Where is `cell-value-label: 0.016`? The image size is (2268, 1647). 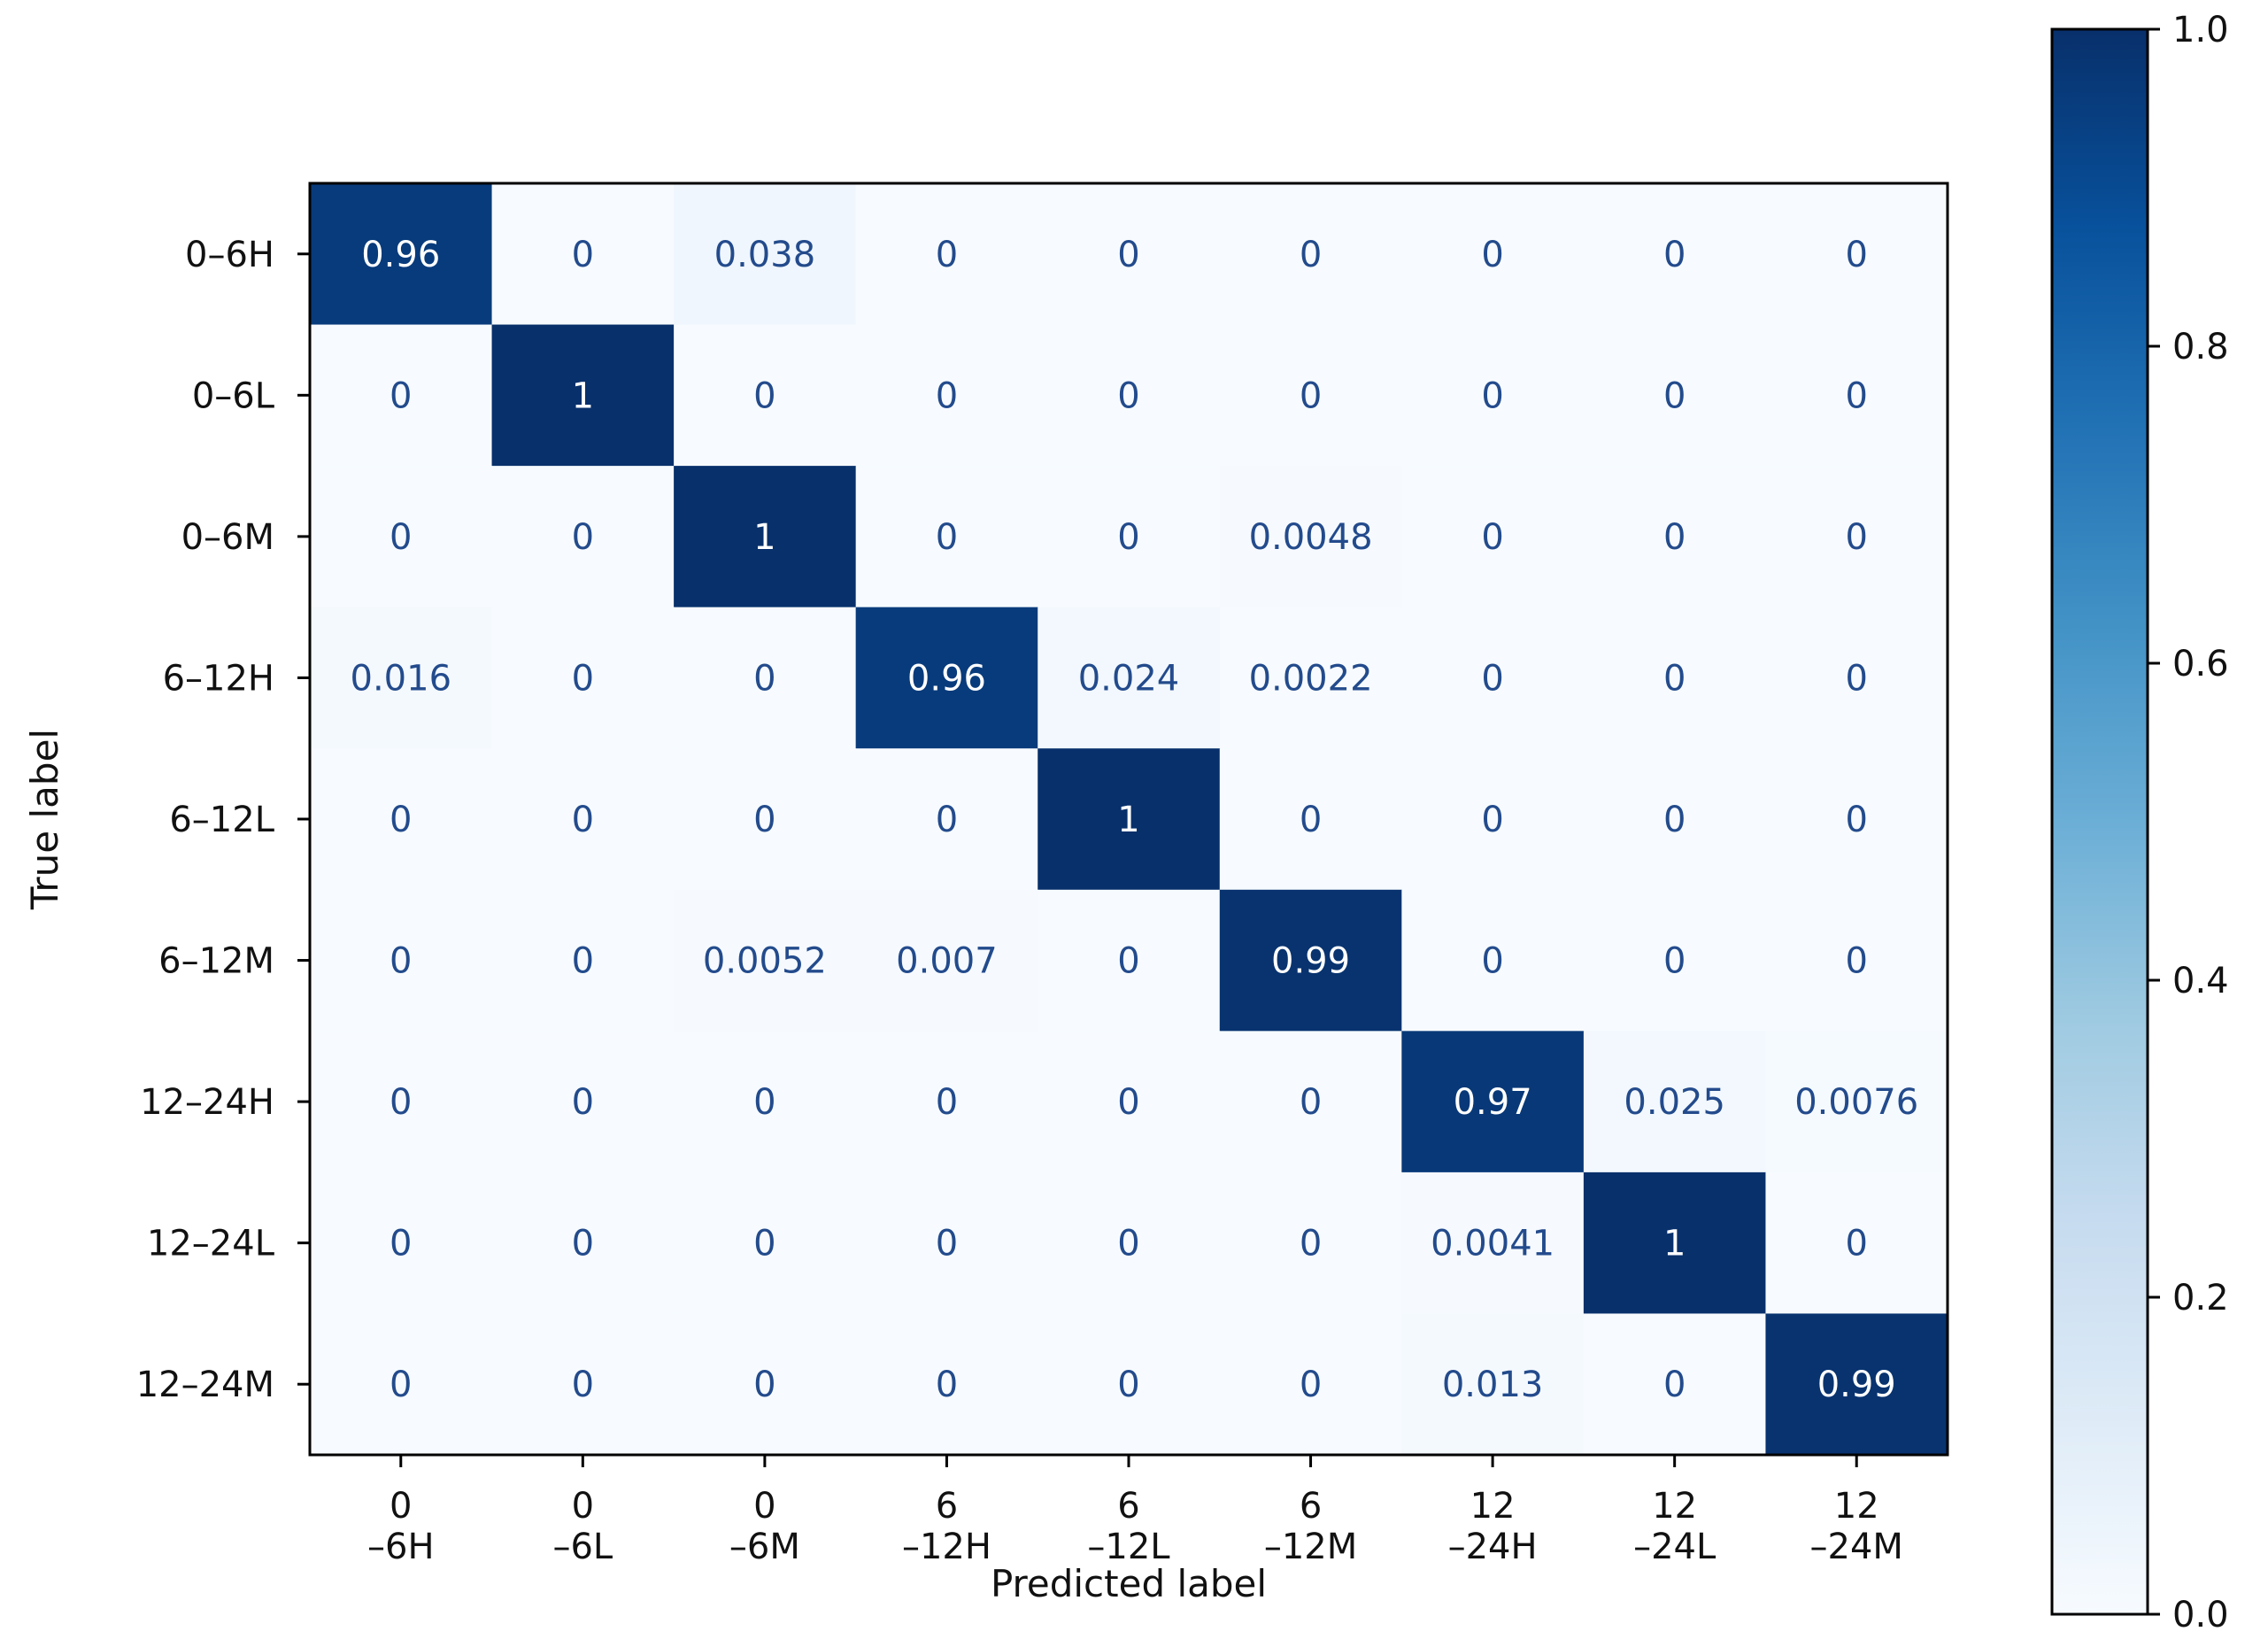
cell-value-label: 0.016 is located at coordinates (401, 678).